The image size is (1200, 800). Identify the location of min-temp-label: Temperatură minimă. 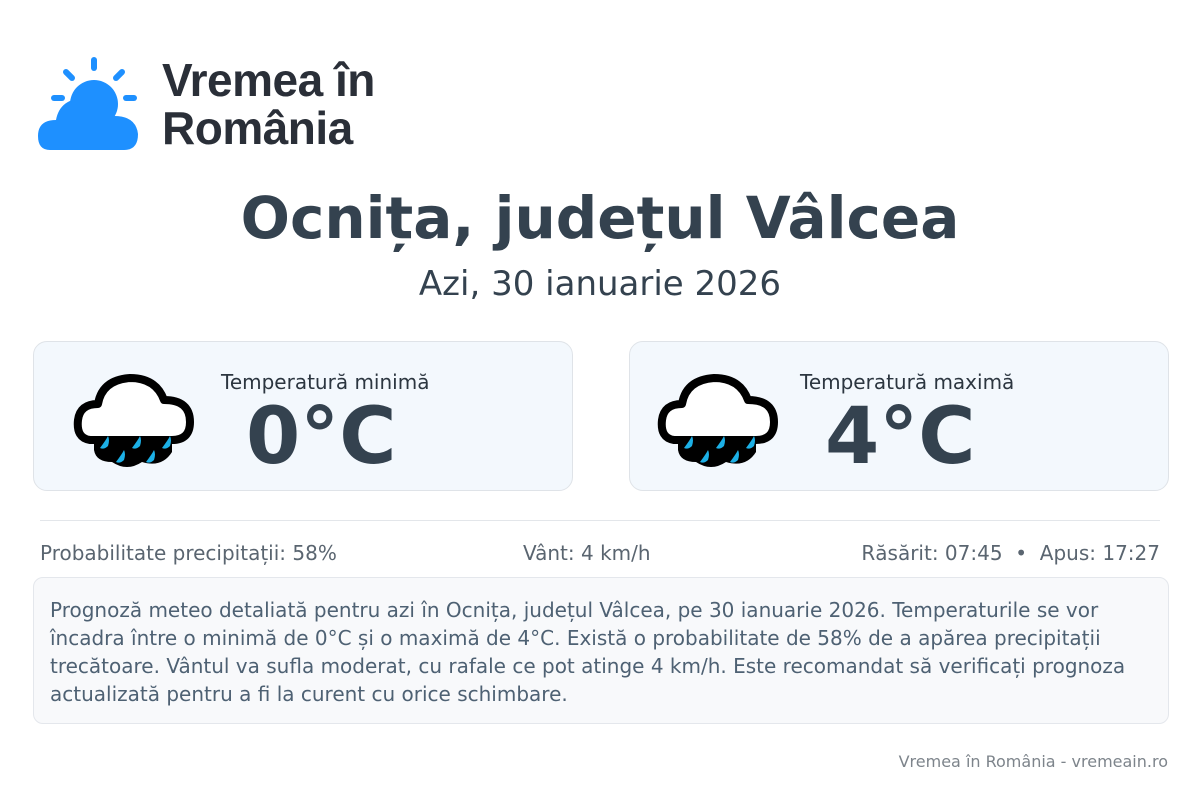
(325, 382).